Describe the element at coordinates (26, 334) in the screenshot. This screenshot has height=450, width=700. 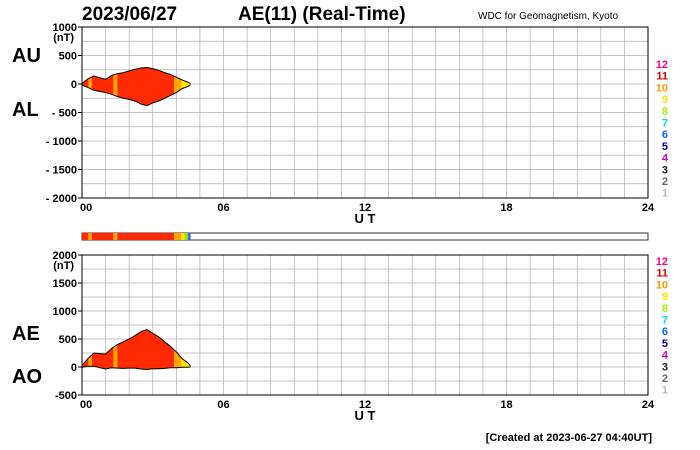
I see `side-label-ae: AE` at that location.